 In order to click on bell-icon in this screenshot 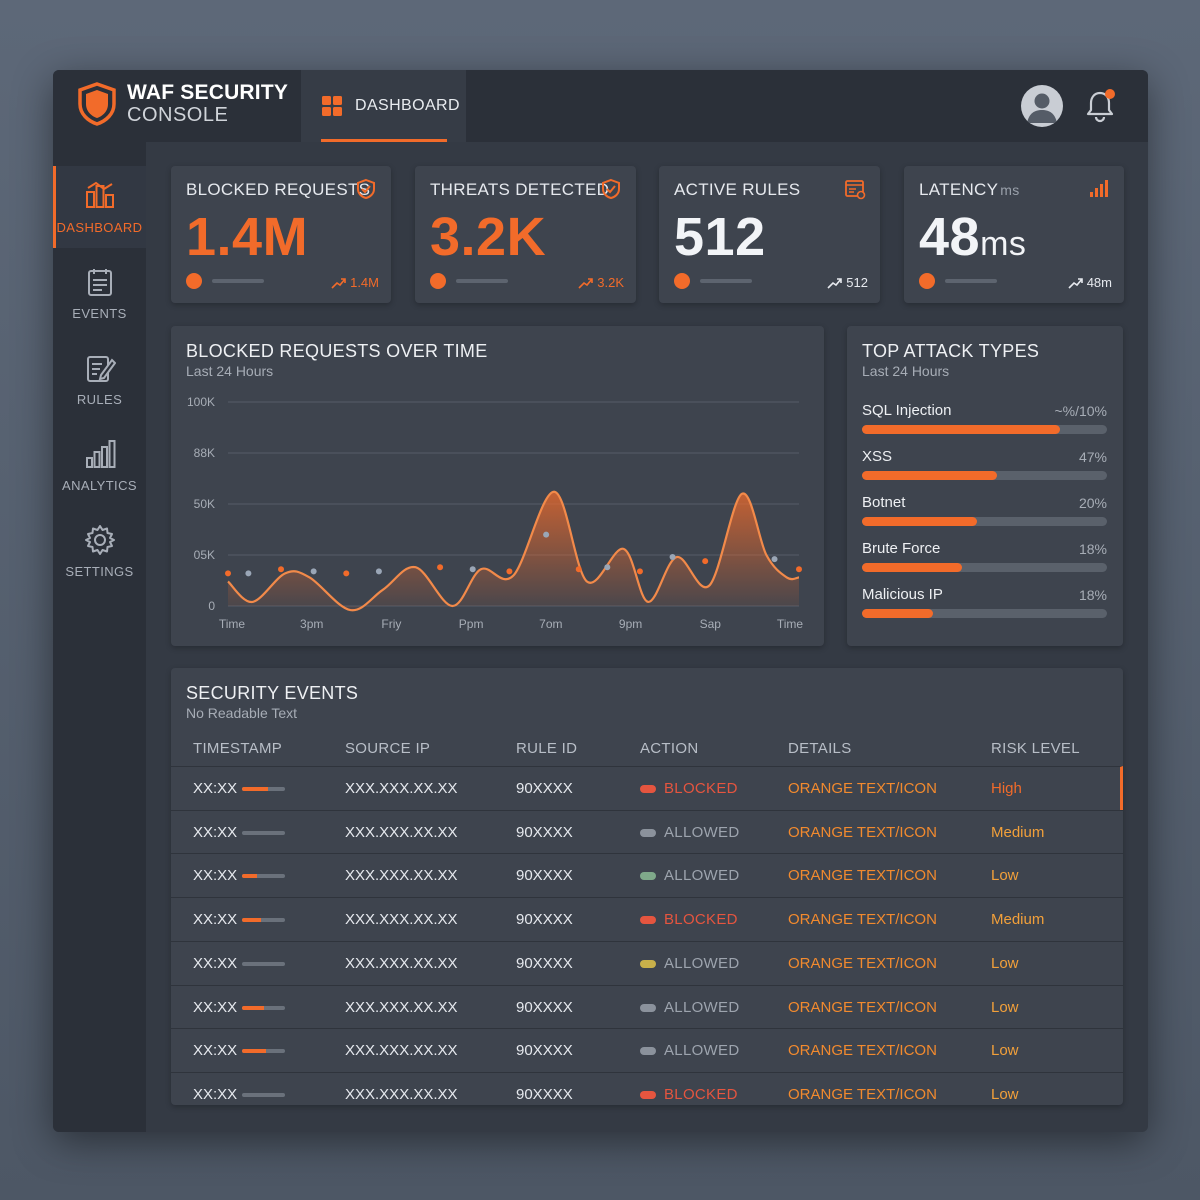, I will do `click(1100, 105)`.